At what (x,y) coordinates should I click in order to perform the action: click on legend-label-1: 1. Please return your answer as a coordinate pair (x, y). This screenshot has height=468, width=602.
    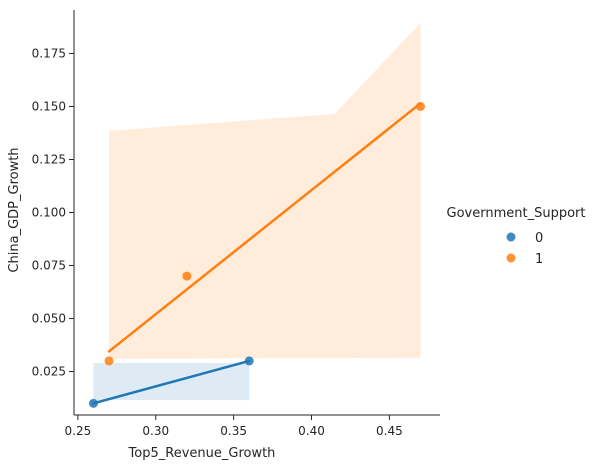
    Looking at the image, I should click on (539, 259).